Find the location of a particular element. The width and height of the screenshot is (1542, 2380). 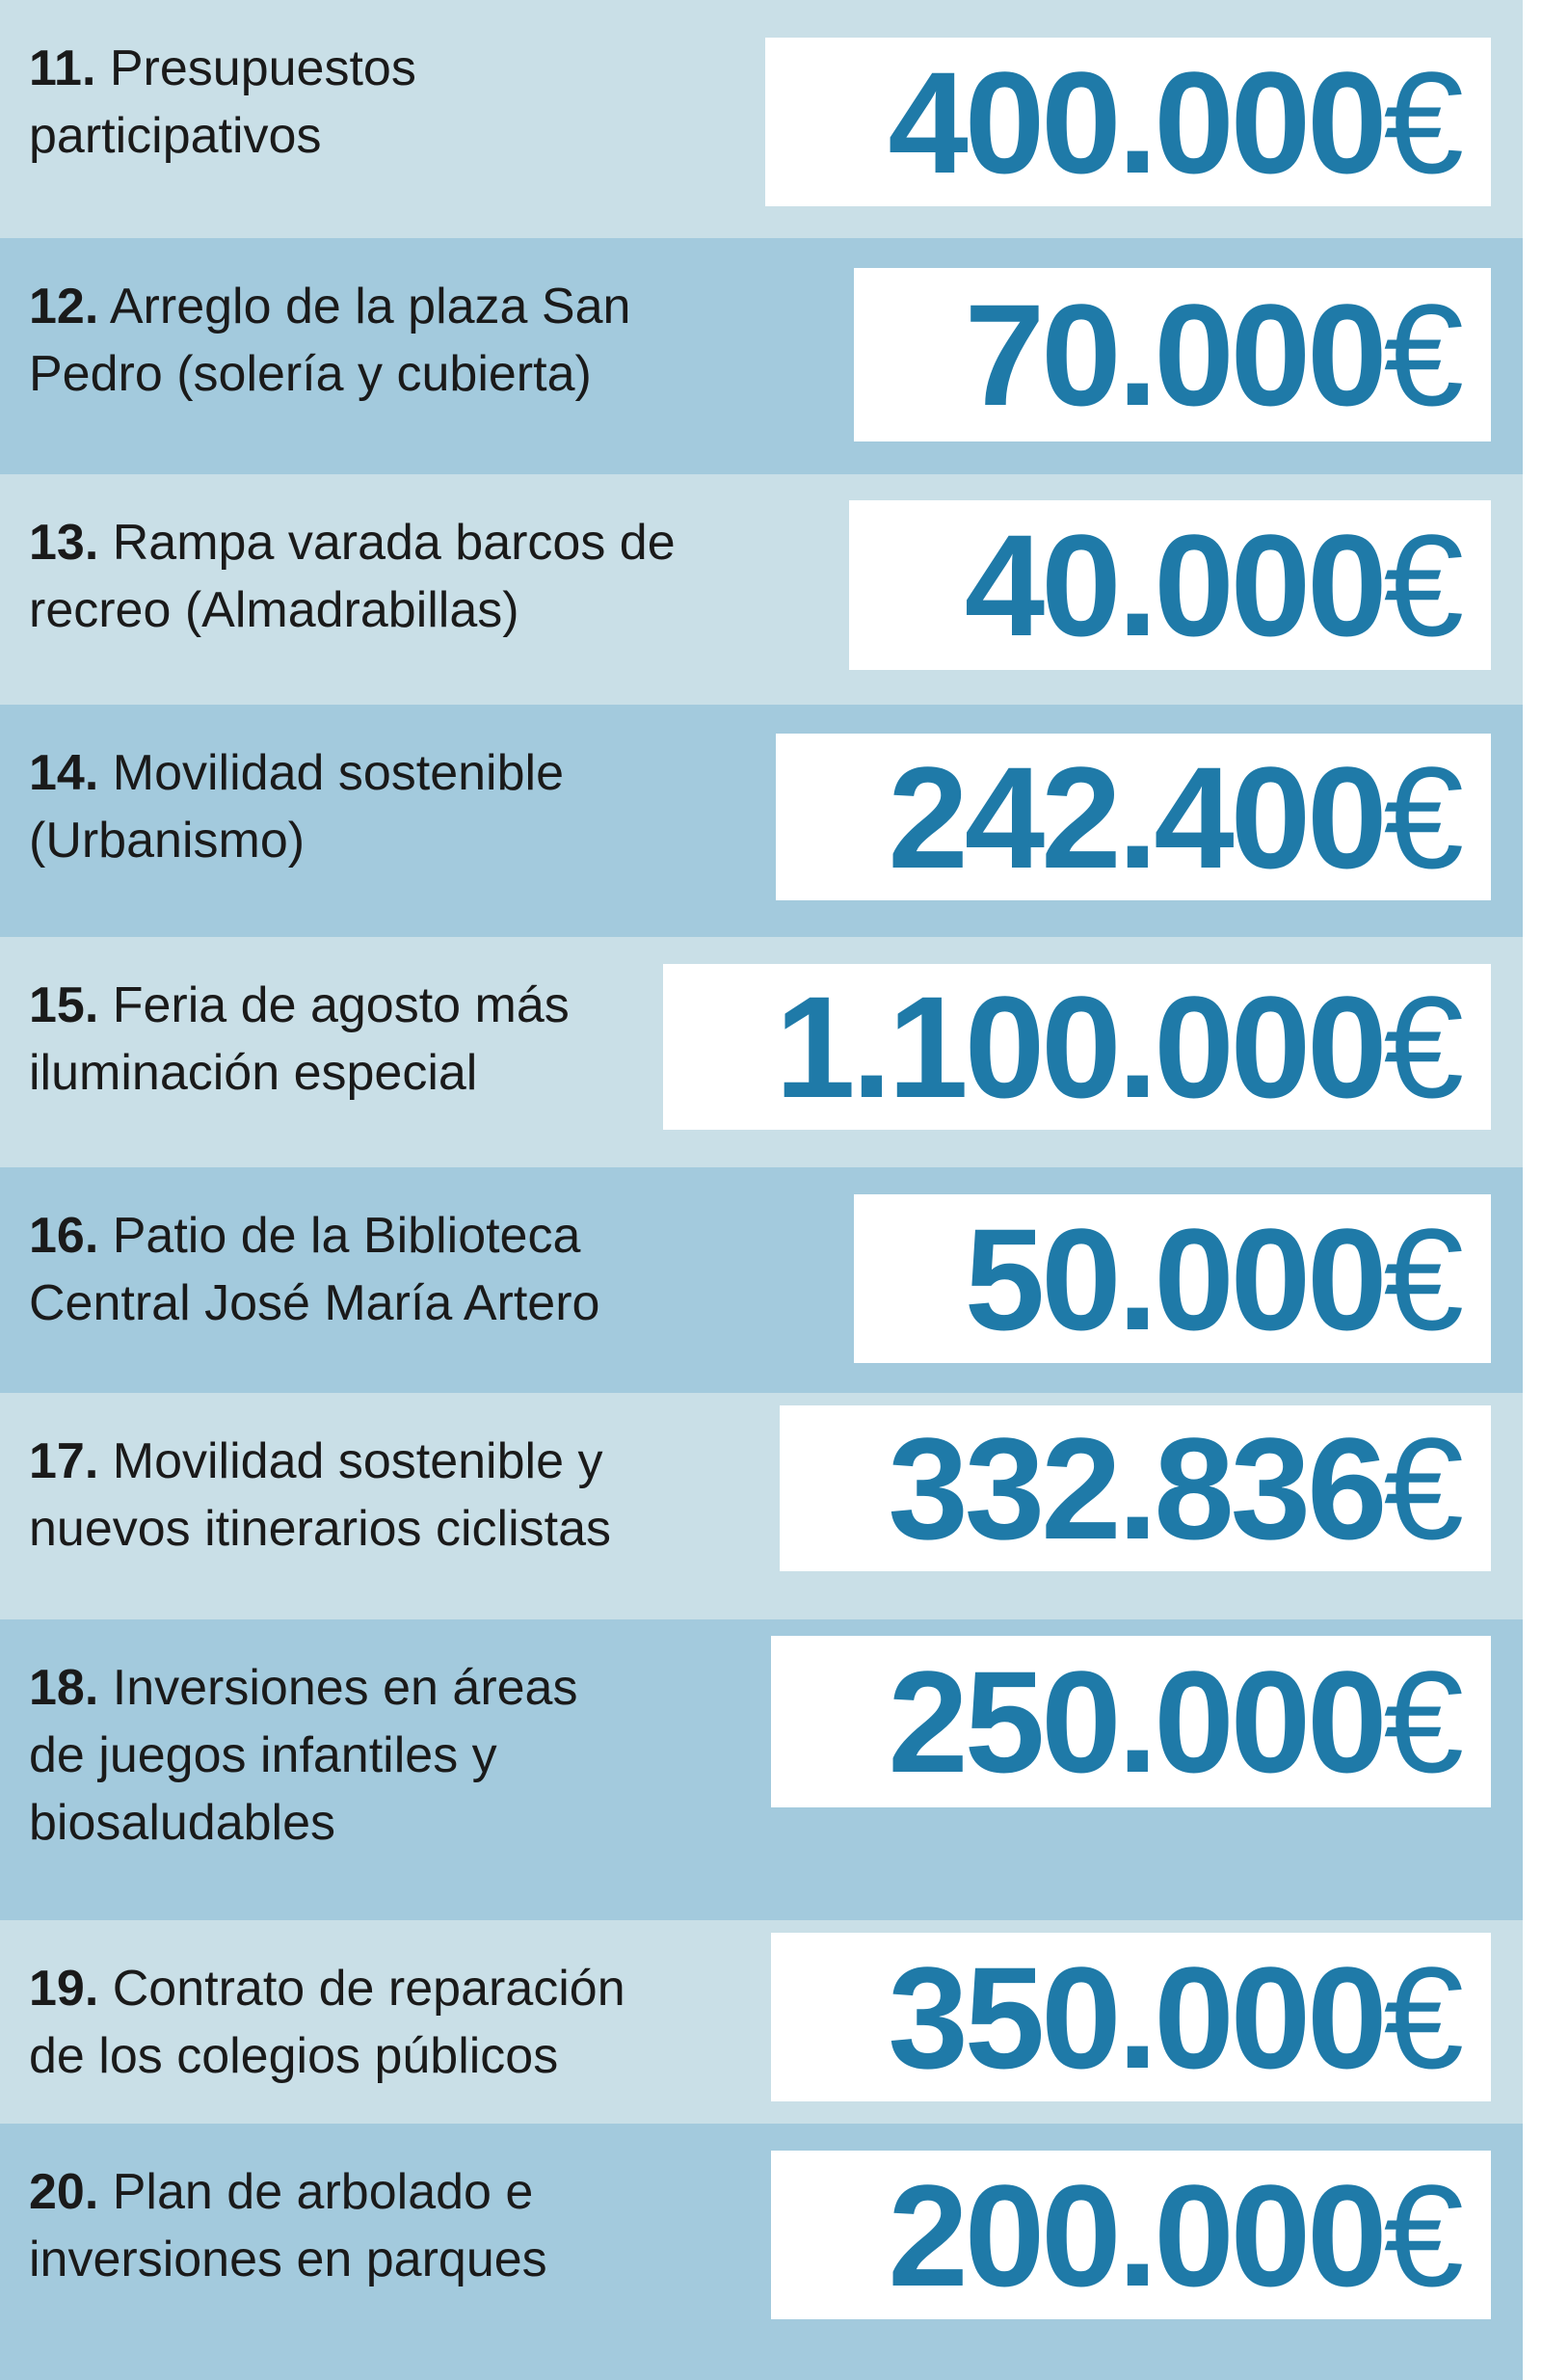

amount-box: 50.000€ is located at coordinates (1173, 1278).